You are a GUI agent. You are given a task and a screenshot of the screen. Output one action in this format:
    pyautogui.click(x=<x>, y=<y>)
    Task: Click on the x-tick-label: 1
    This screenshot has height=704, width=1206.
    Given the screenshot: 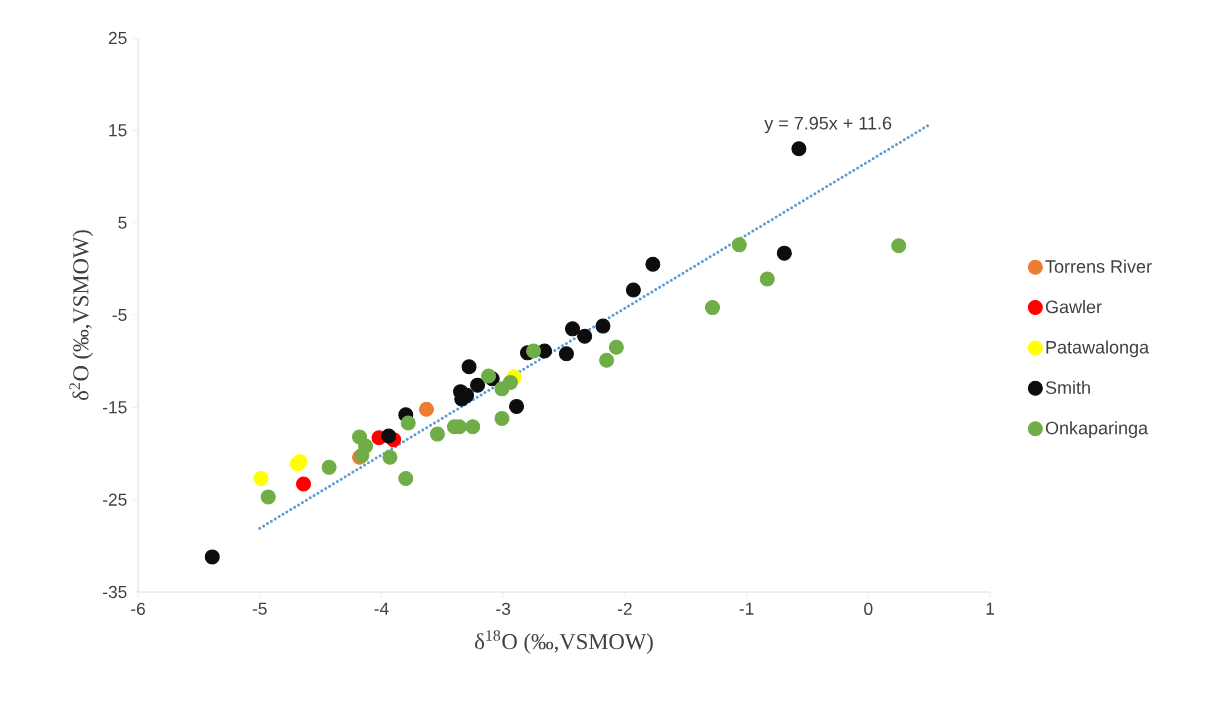 What is the action you would take?
    pyautogui.click(x=990, y=608)
    